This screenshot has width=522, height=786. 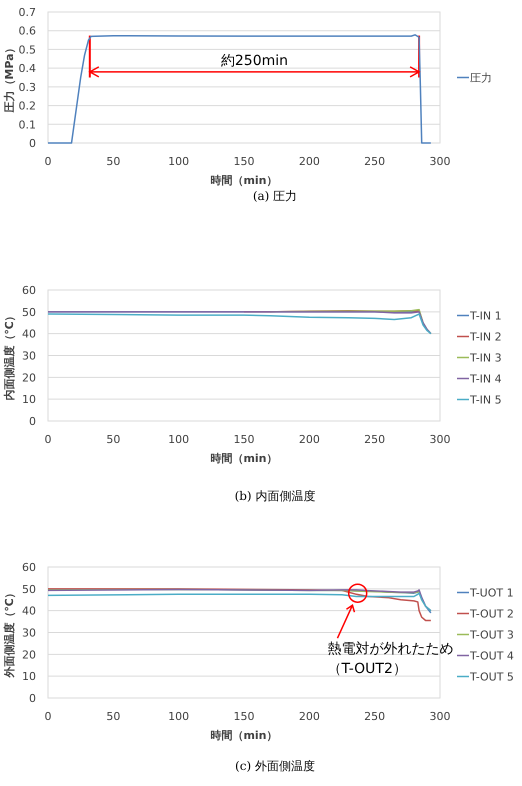 What do you see at coordinates (27, 49) in the screenshot?
I see `y-tick-label: 0.5` at bounding box center [27, 49].